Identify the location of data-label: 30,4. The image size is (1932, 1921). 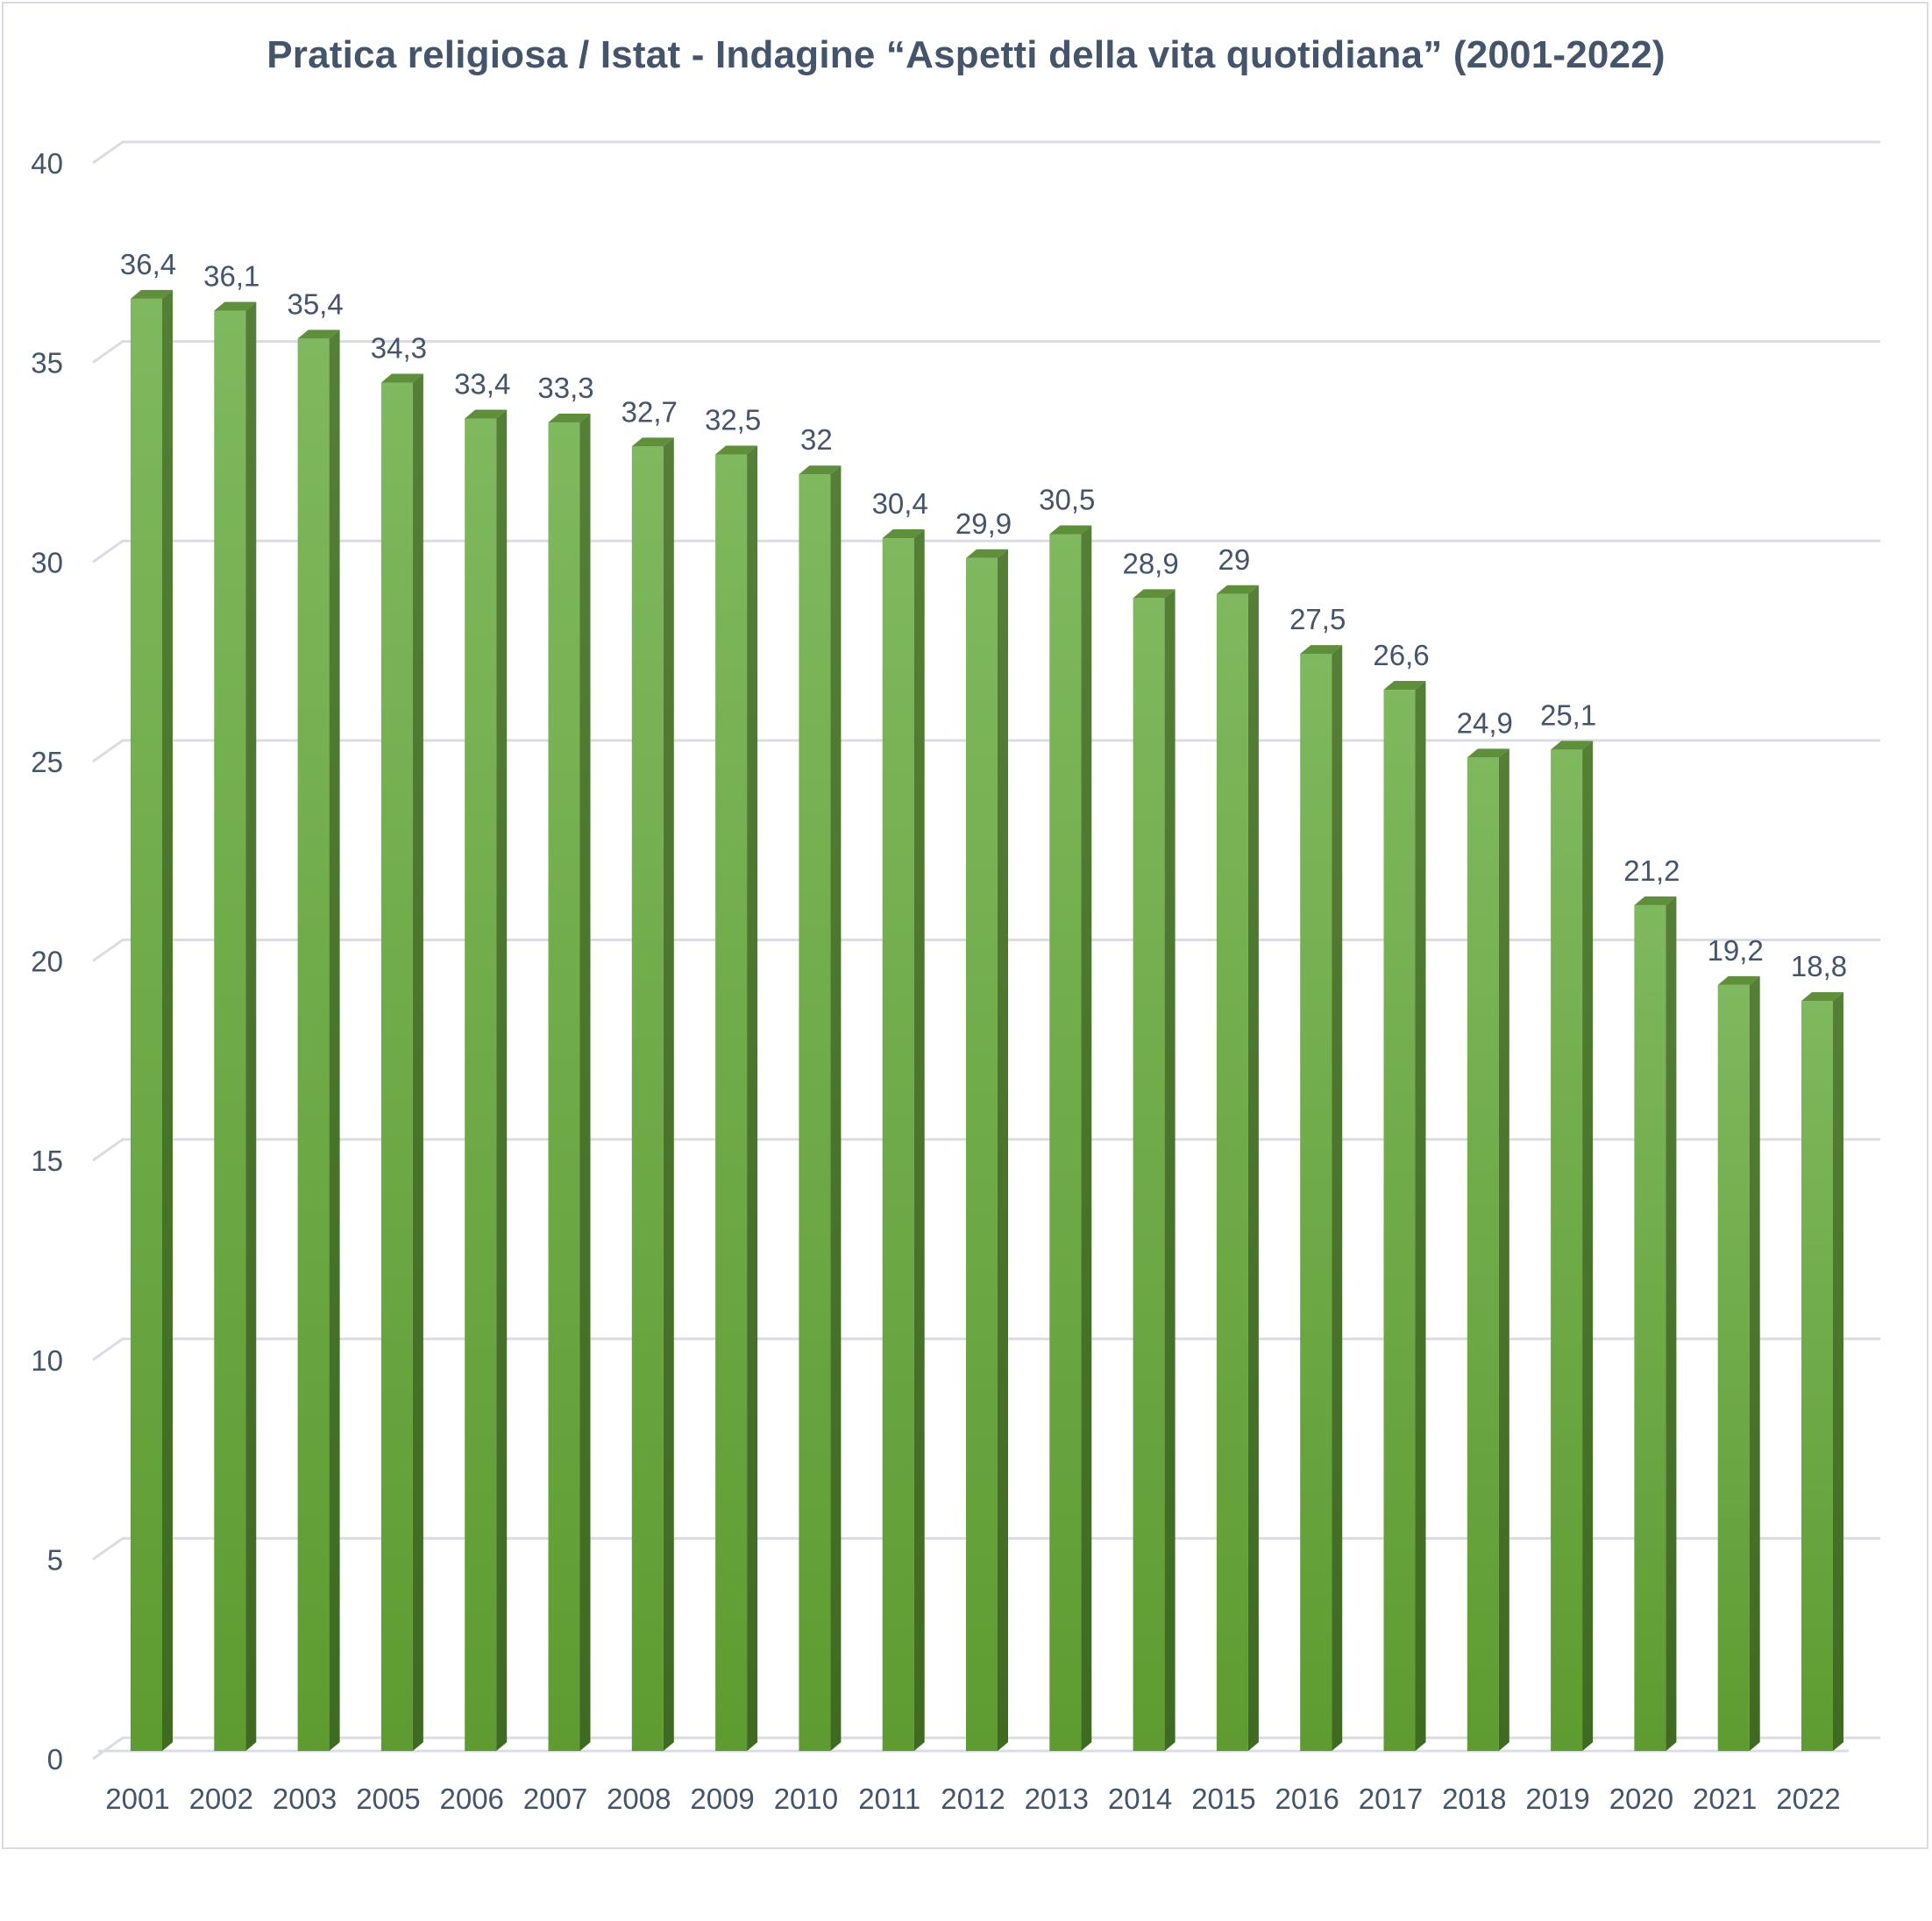
(900, 503).